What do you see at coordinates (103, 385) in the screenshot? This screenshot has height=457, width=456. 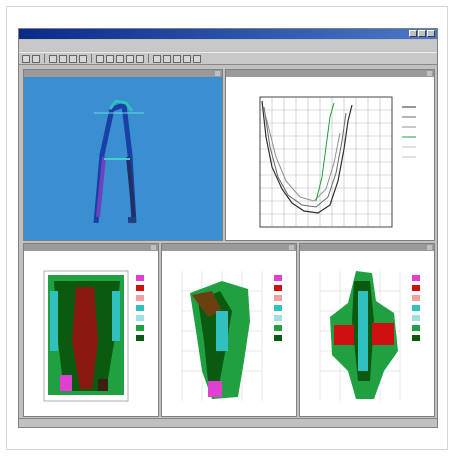 I see `contour-dark-spot` at bounding box center [103, 385].